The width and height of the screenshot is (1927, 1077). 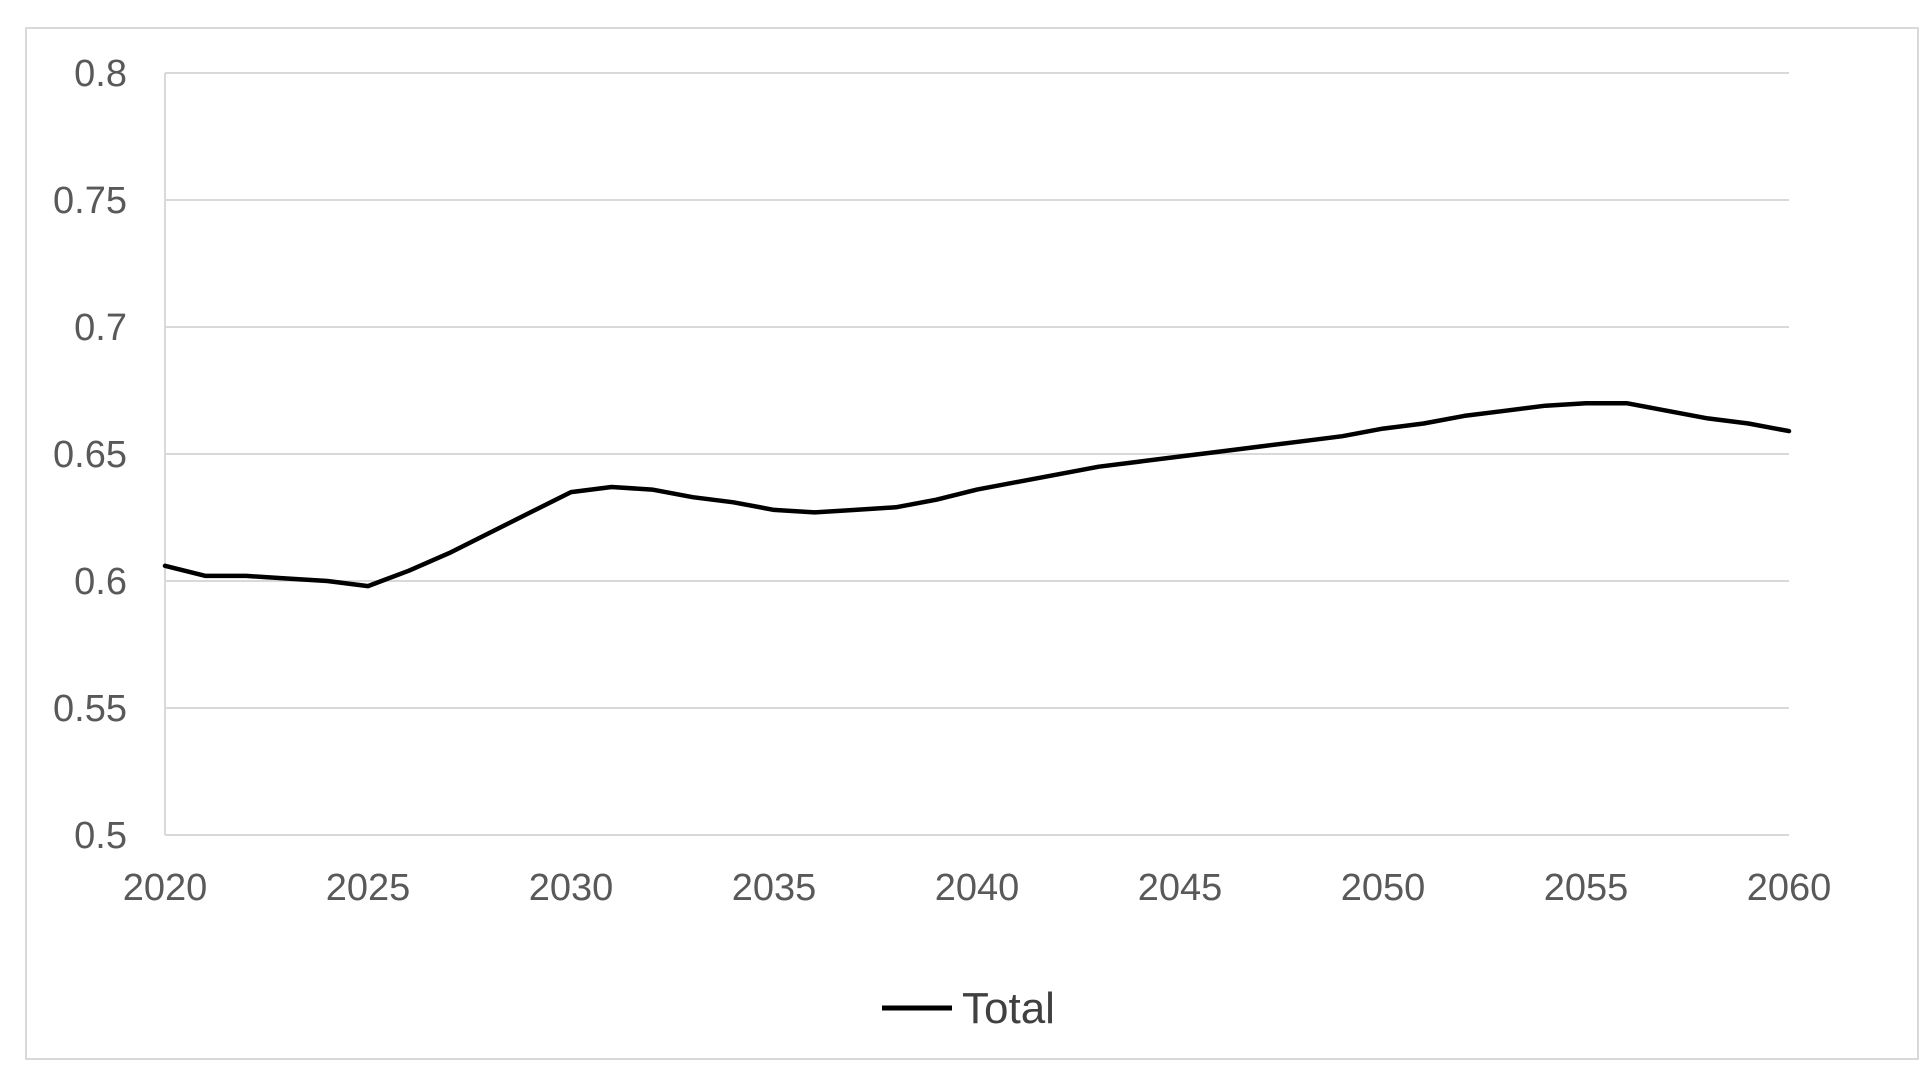 I want to click on y-tick-label: 0.65, so click(x=90, y=455).